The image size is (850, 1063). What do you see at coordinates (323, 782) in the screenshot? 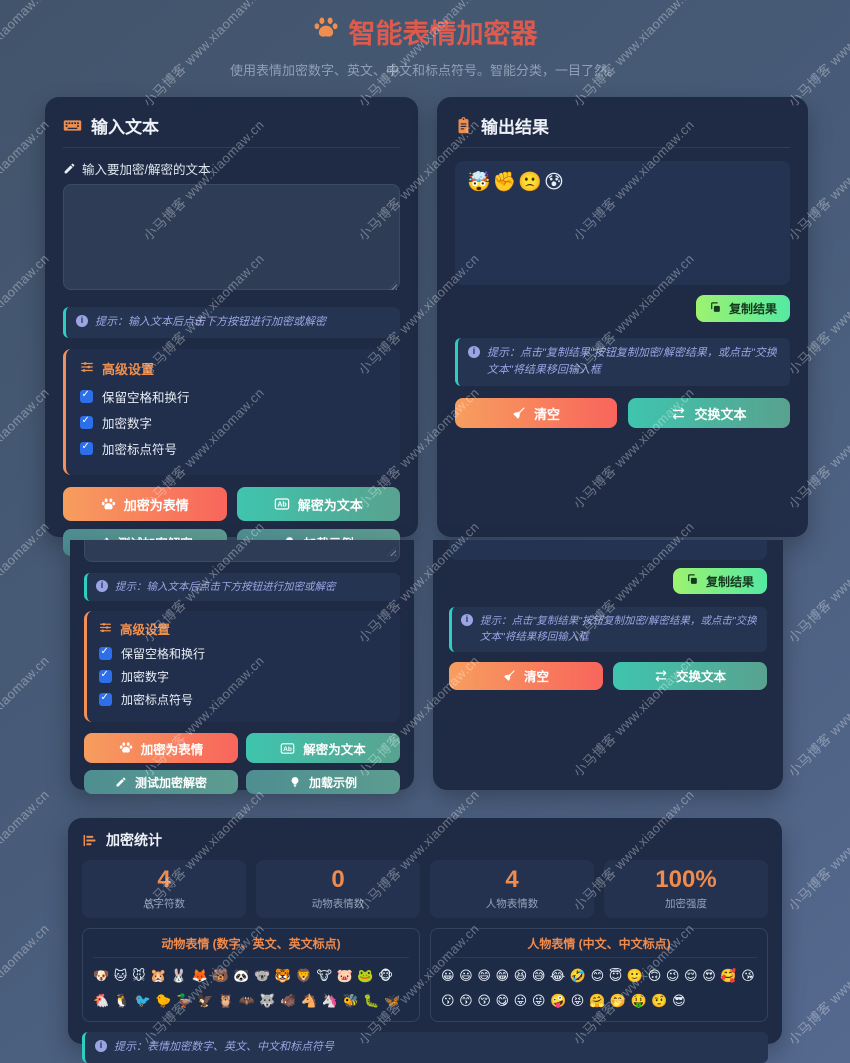
I see `load-example-button: 加载示例` at bounding box center [323, 782].